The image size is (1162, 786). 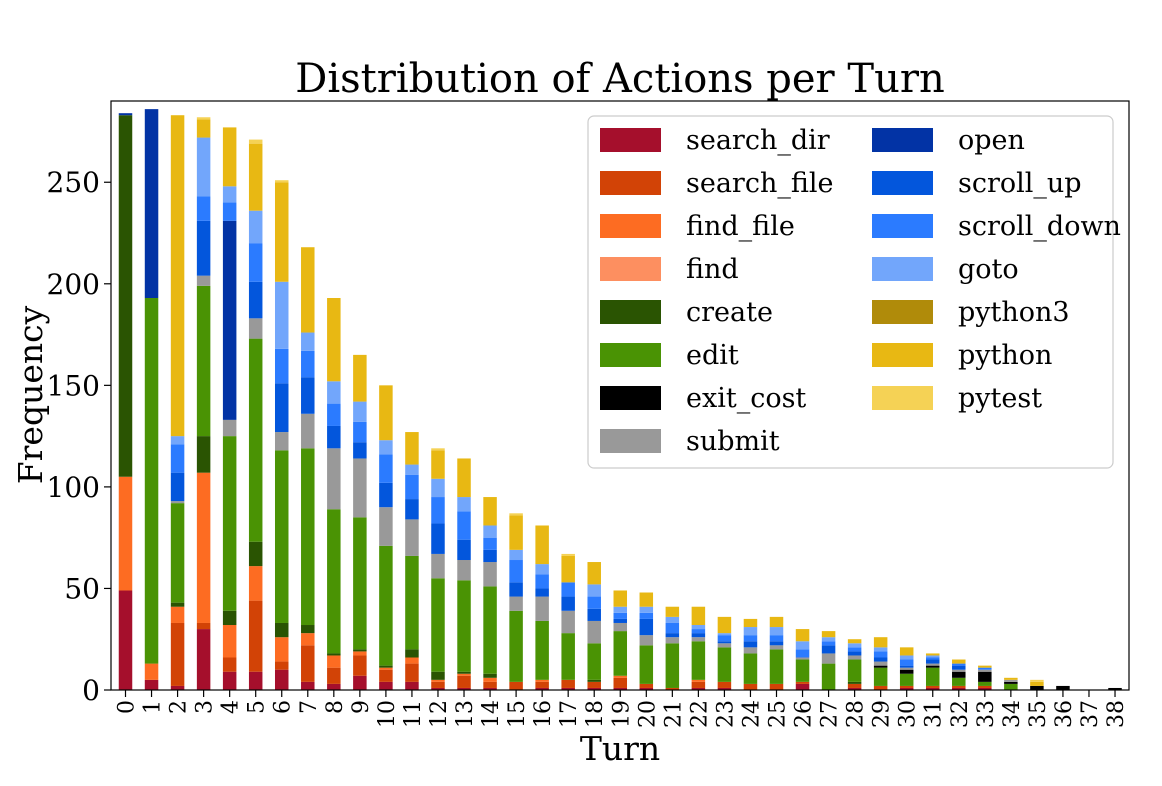 What do you see at coordinates (620, 748) in the screenshot?
I see `x-axis-label: Turn` at bounding box center [620, 748].